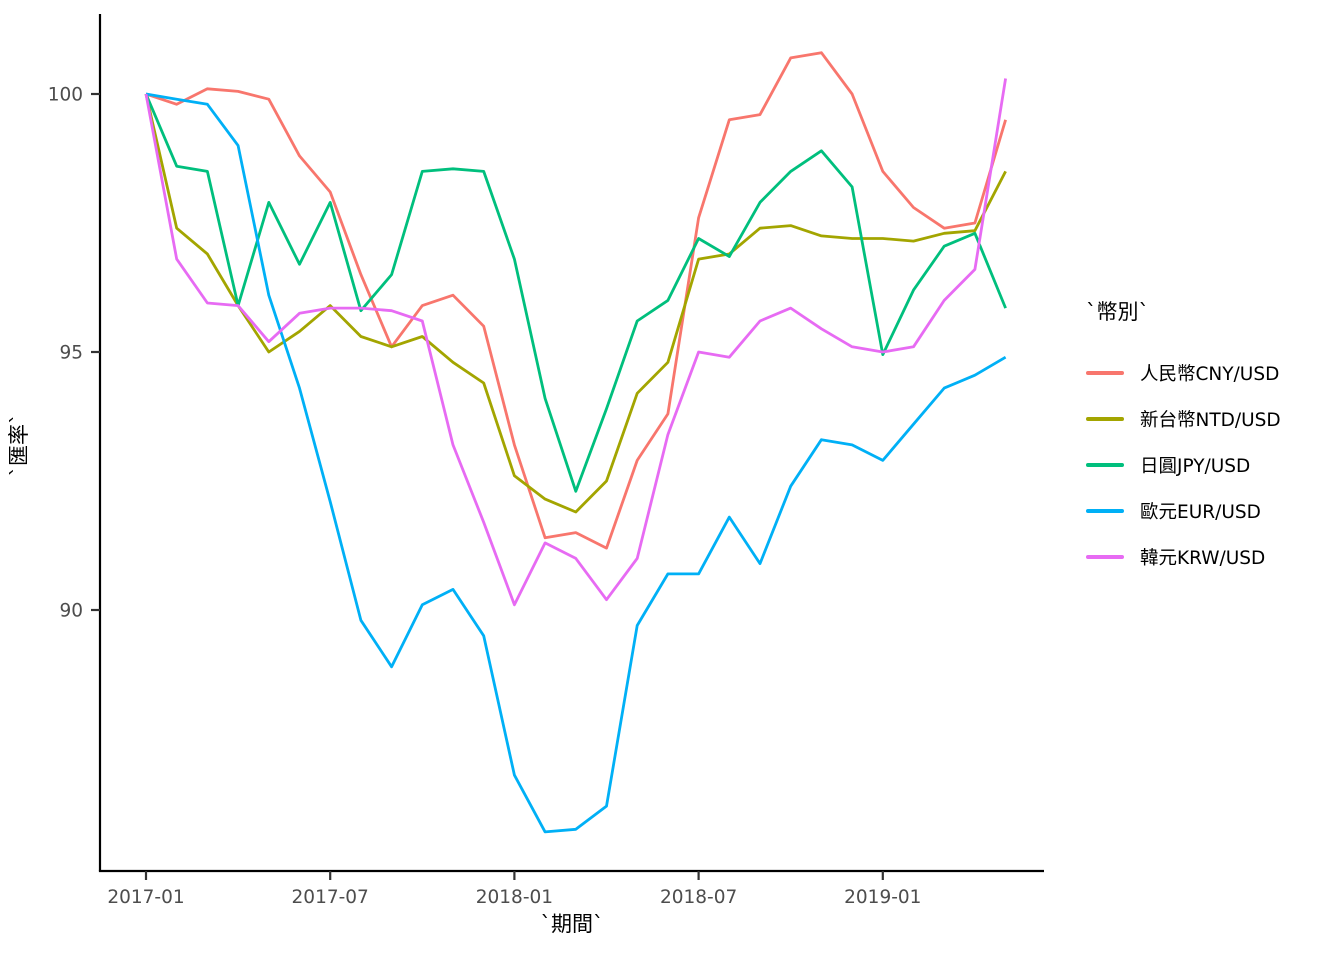 Image resolution: width=1344 pixels, height=960 pixels. What do you see at coordinates (65, 95) in the screenshot?
I see `y-tick-label: 100` at bounding box center [65, 95].